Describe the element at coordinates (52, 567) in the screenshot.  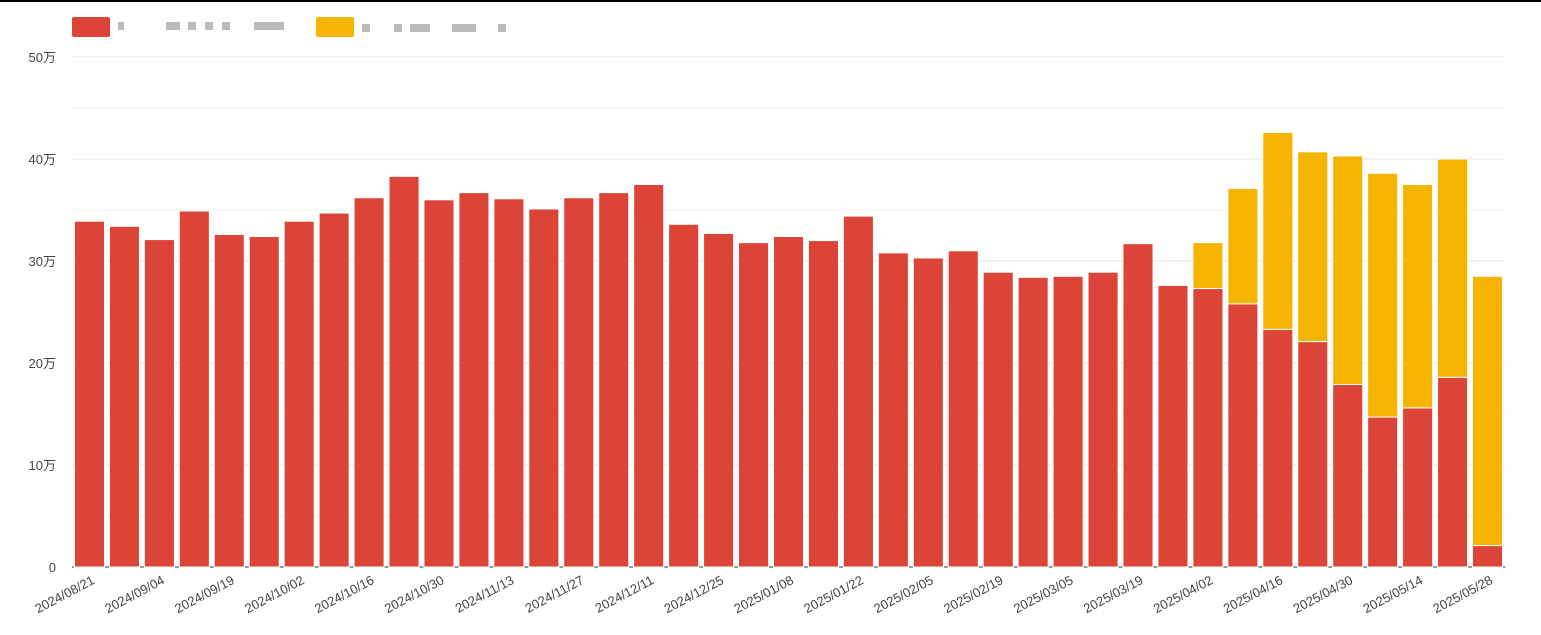
I see `y-tick-label: 0` at that location.